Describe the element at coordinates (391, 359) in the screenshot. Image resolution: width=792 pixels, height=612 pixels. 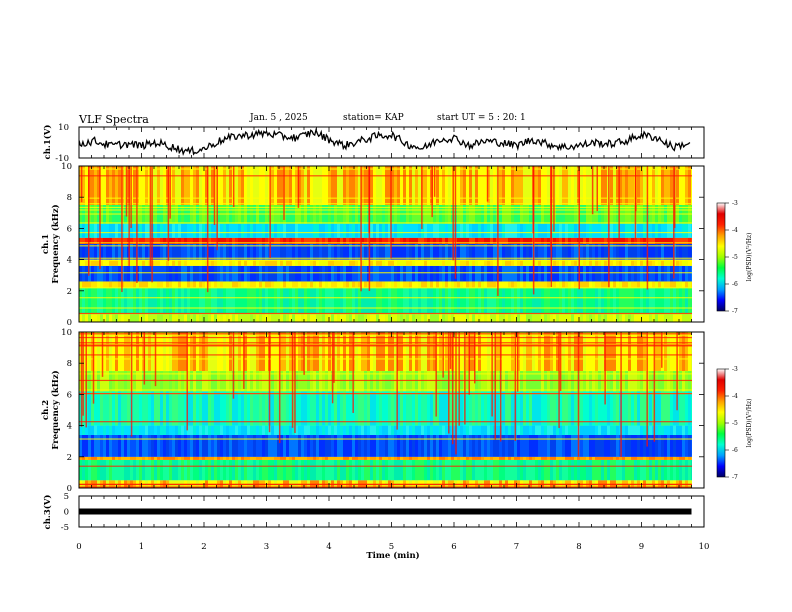
I see `ch2-spectrogram-line` at that location.